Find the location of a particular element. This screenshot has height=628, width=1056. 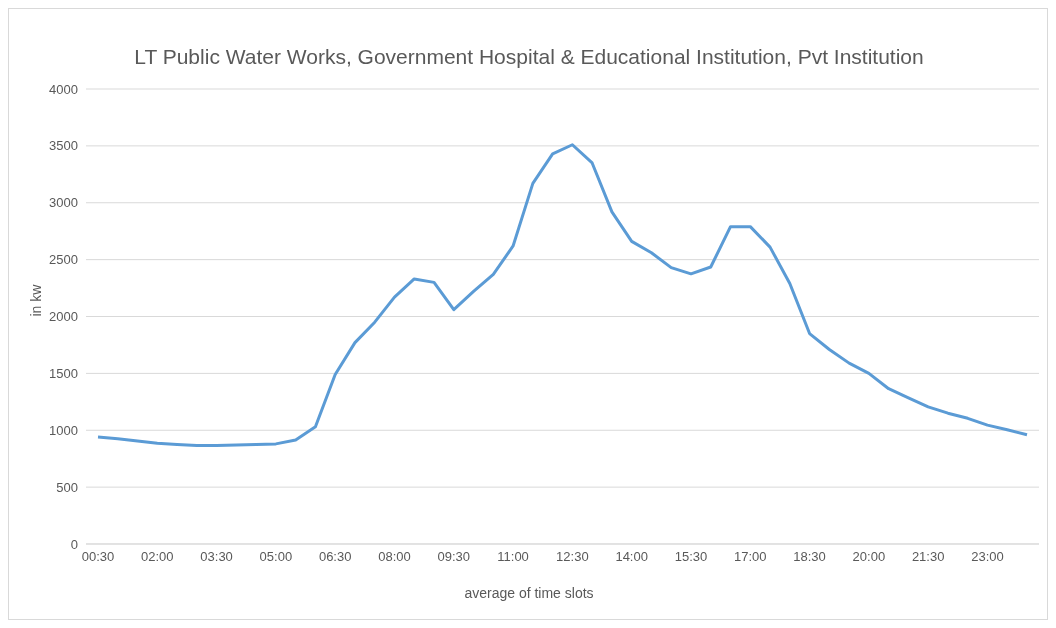

y-tick-label: 0 is located at coordinates (74, 544).